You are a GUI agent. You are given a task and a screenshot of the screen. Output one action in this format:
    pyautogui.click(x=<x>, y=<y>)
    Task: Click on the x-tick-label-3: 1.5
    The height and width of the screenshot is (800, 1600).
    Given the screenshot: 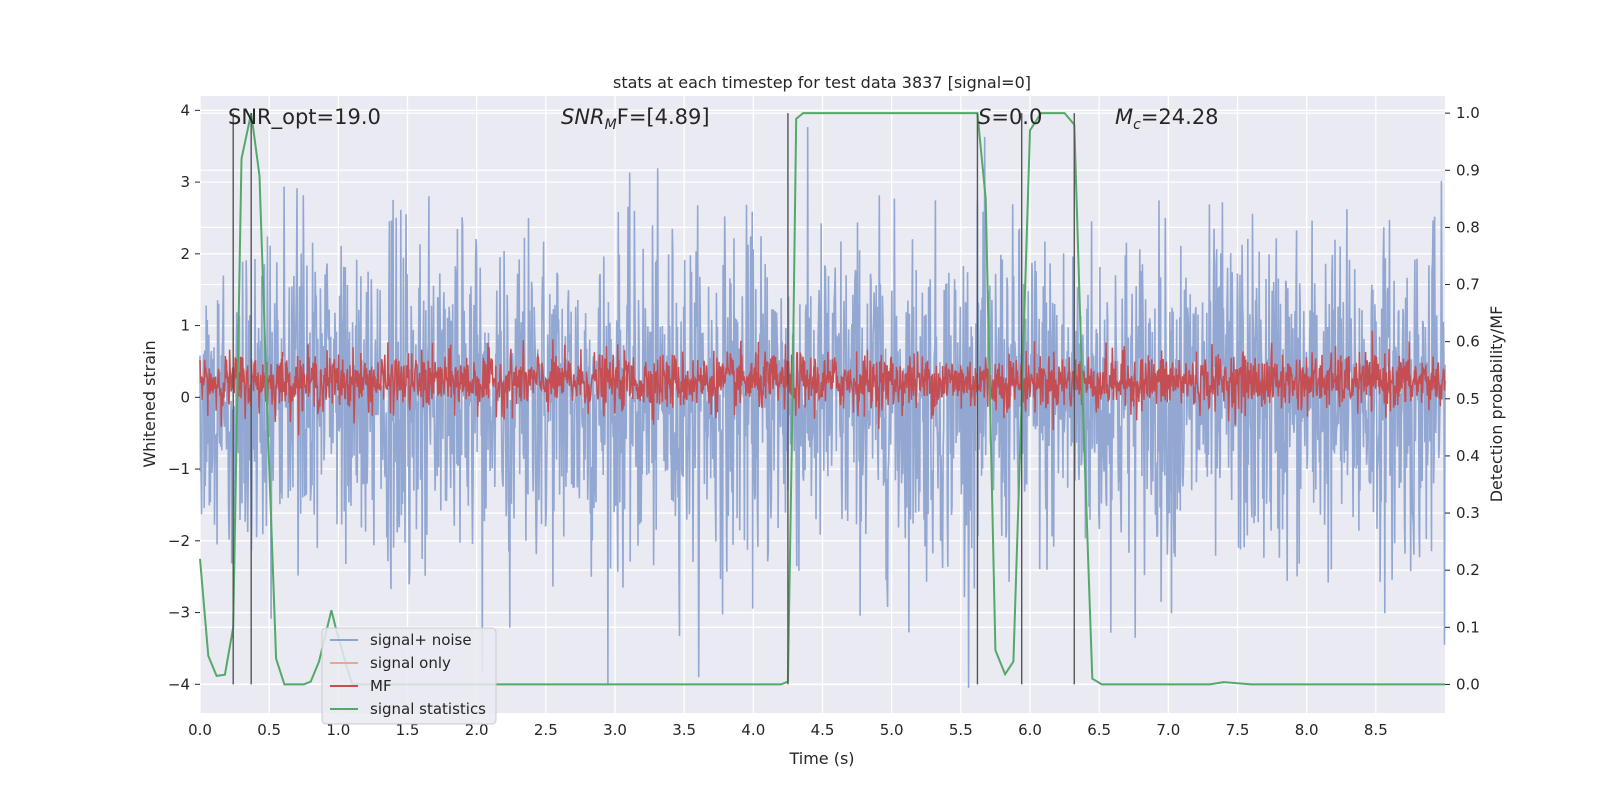 What is the action you would take?
    pyautogui.click(x=408, y=730)
    